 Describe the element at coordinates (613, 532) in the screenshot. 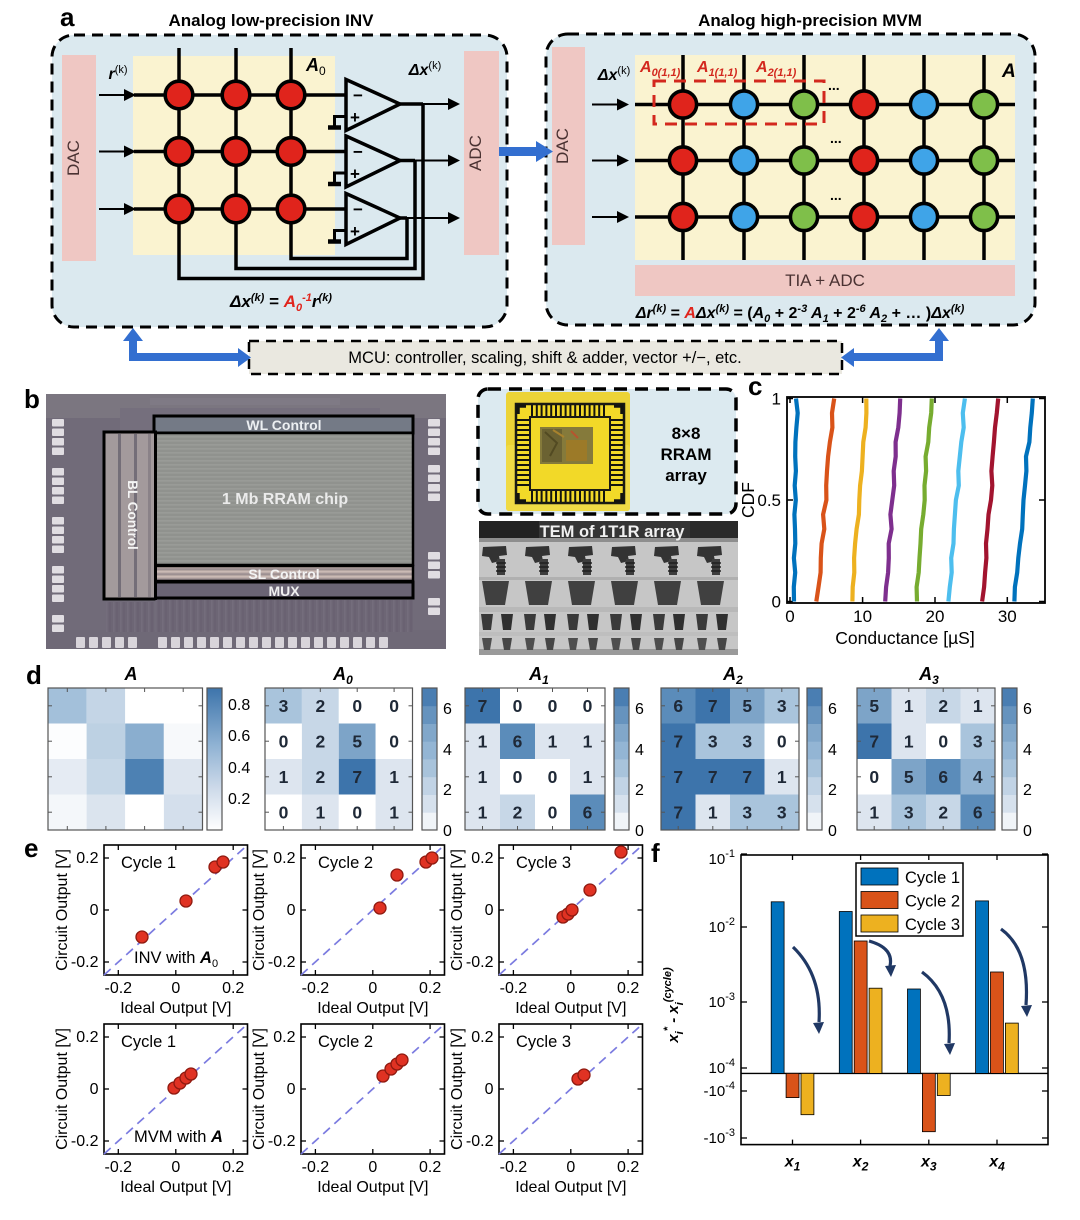

I see `svg-text: TEM of 1T1R array` at that location.